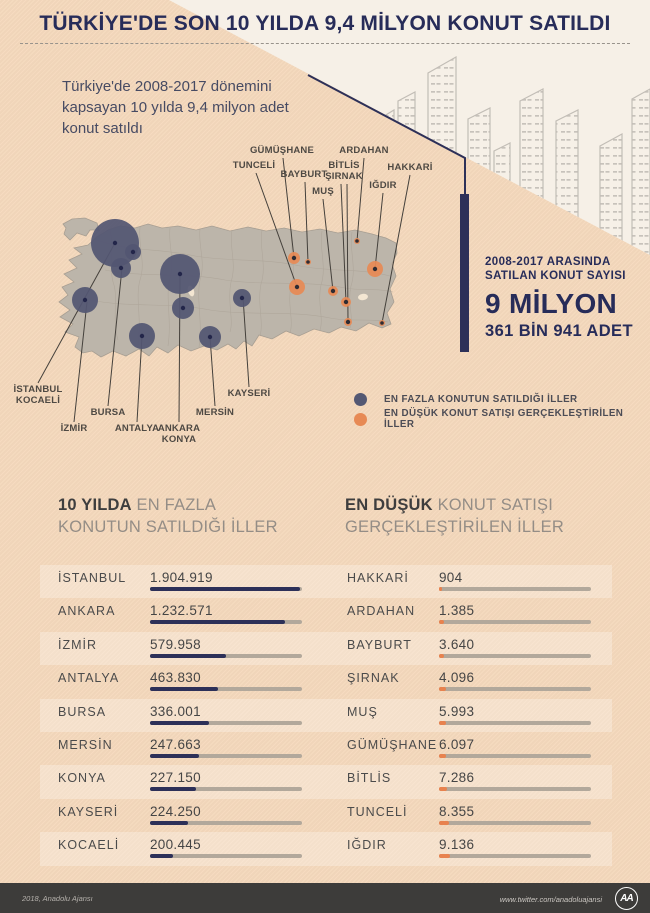 The image size is (650, 913). Describe the element at coordinates (363, 297) in the screenshot. I see `lake-van` at that location.